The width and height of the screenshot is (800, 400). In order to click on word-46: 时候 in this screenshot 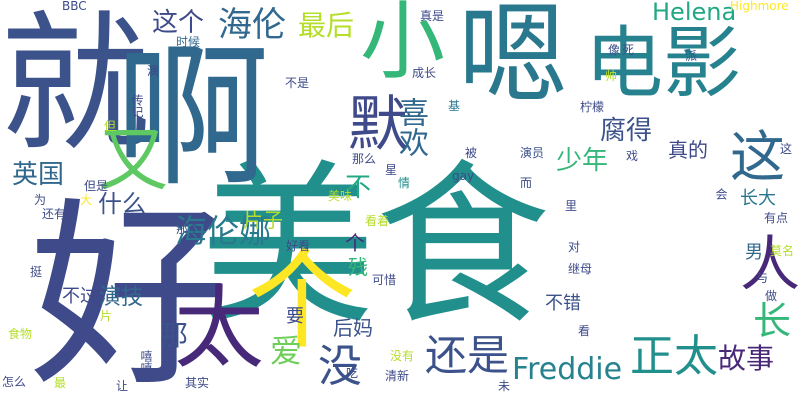, I will do `click(188, 42)`.